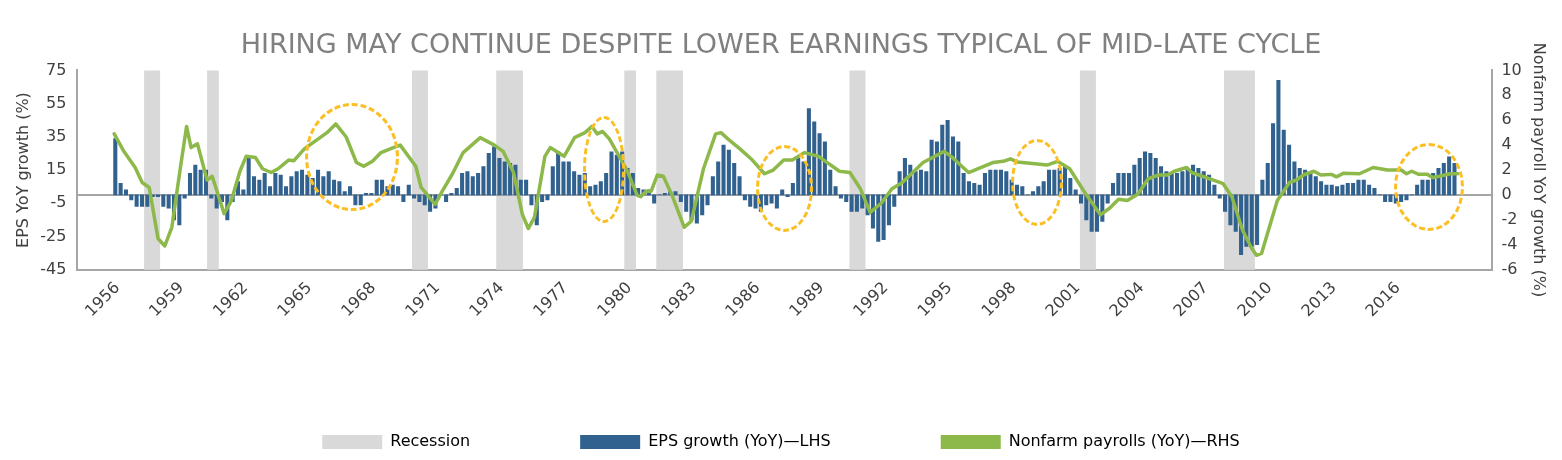 The height and width of the screenshot is (460, 1562). Describe the element at coordinates (1509, 243) in the screenshot. I see `y2-tick-label: -4` at that location.